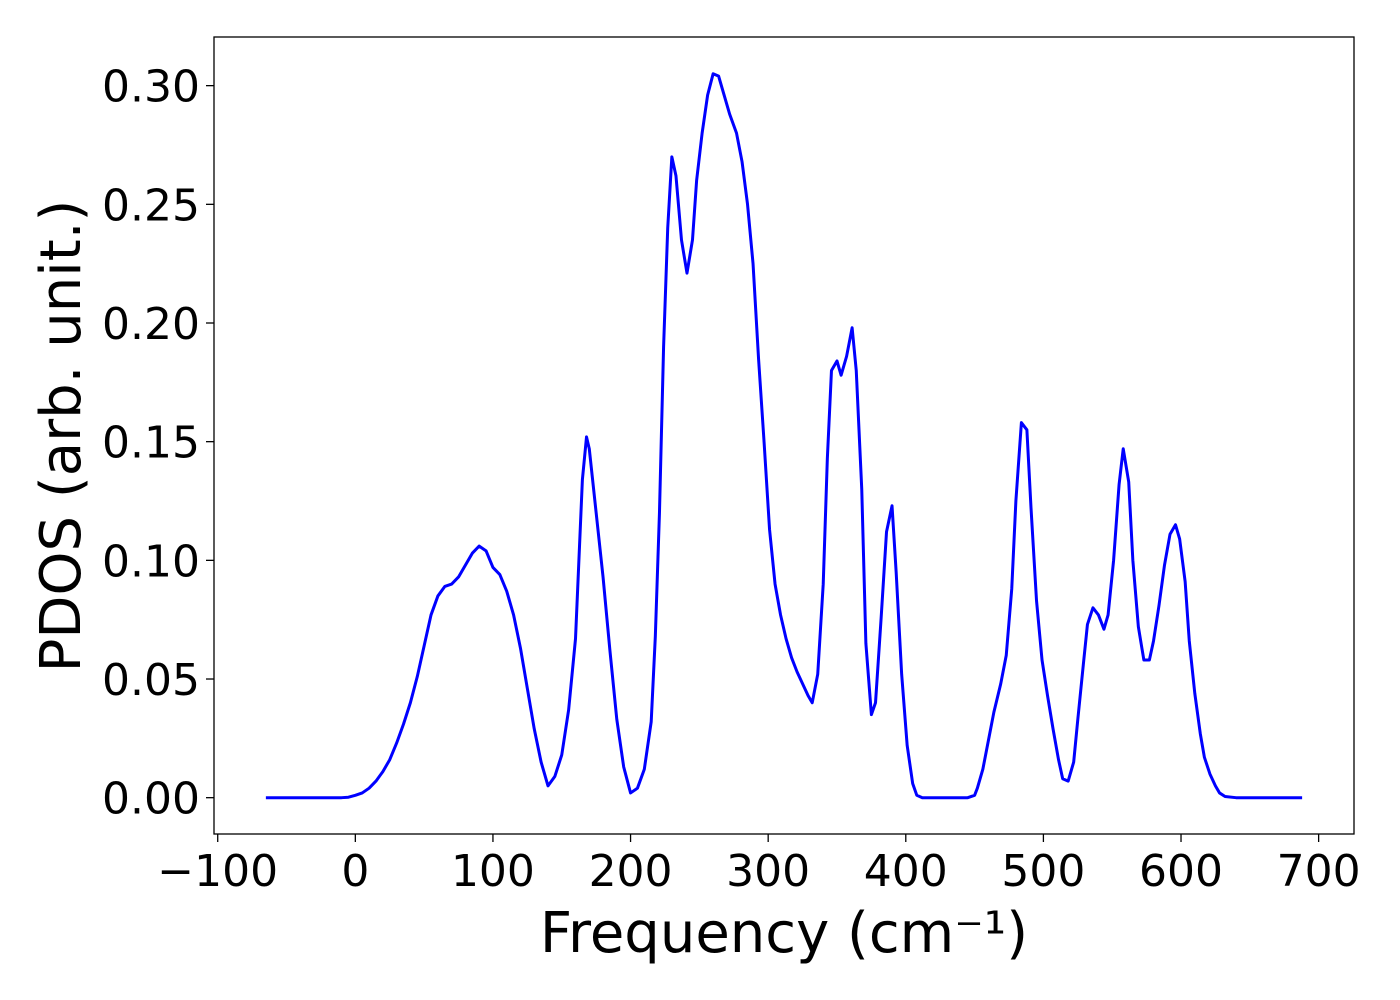 This screenshot has width=1400, height=1000. What do you see at coordinates (1181, 871) in the screenshot?
I see `x-tick-label: 600` at bounding box center [1181, 871].